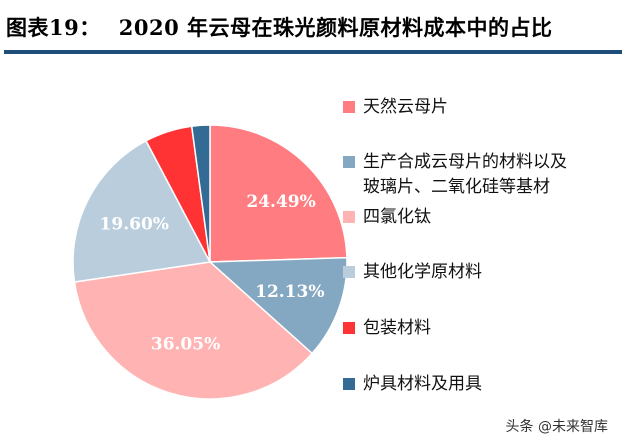  What do you see at coordinates (280, 202) in the screenshot?
I see `slice-data-label: 24.49%` at bounding box center [280, 202].